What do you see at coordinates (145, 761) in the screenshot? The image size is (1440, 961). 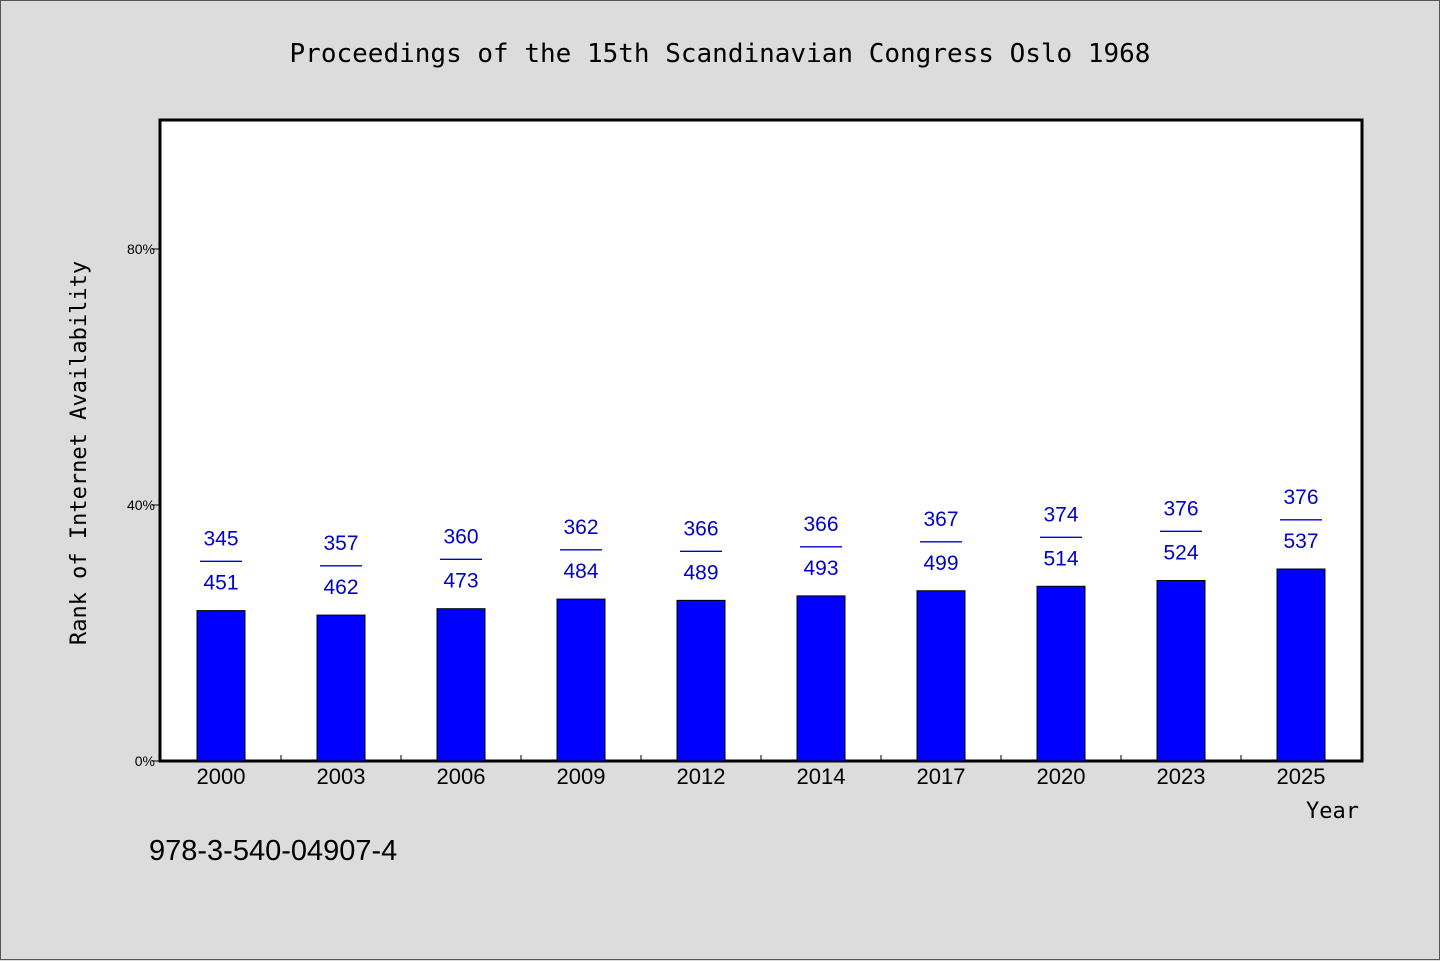 I see `y-tick-label: 0%` at bounding box center [145, 761].